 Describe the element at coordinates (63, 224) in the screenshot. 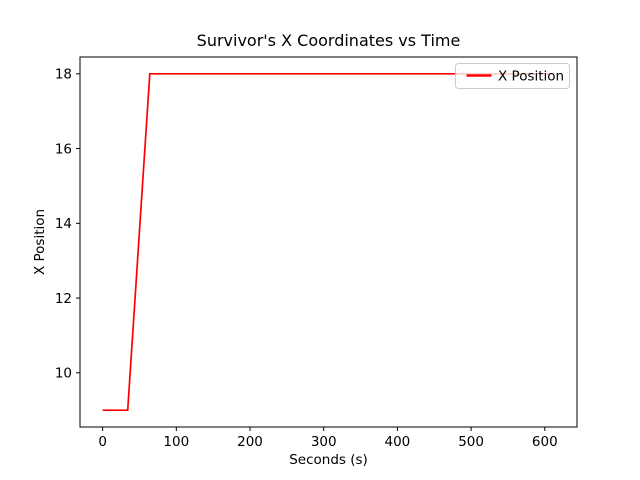

I see `y-tick-label: 14` at that location.